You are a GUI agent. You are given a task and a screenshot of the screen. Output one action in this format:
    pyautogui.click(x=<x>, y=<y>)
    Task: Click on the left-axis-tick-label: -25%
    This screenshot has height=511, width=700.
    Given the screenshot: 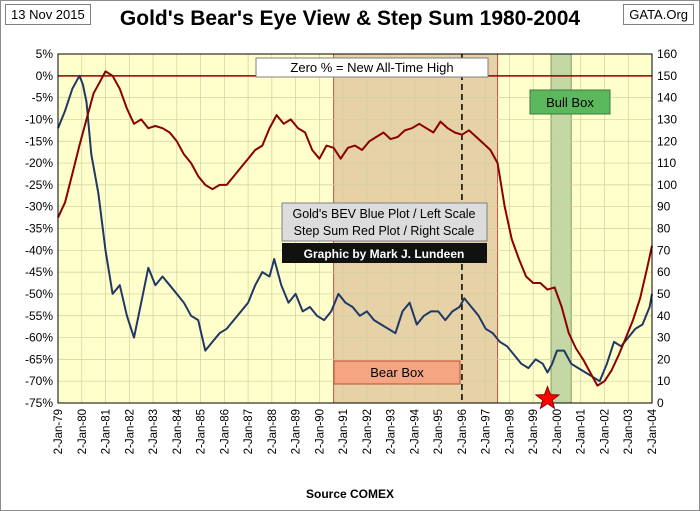 What is the action you would take?
    pyautogui.click(x=39, y=185)
    